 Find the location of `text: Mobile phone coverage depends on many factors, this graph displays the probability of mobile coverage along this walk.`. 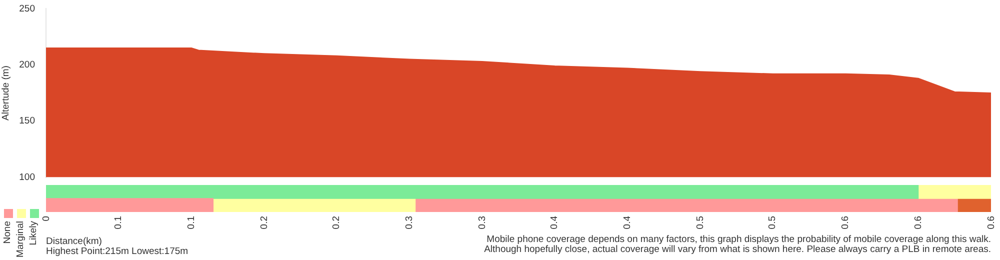

text: Mobile phone coverage depends on many factors, this graph displays the probability of mobile coverage along this walk. is located at coordinates (738, 239).